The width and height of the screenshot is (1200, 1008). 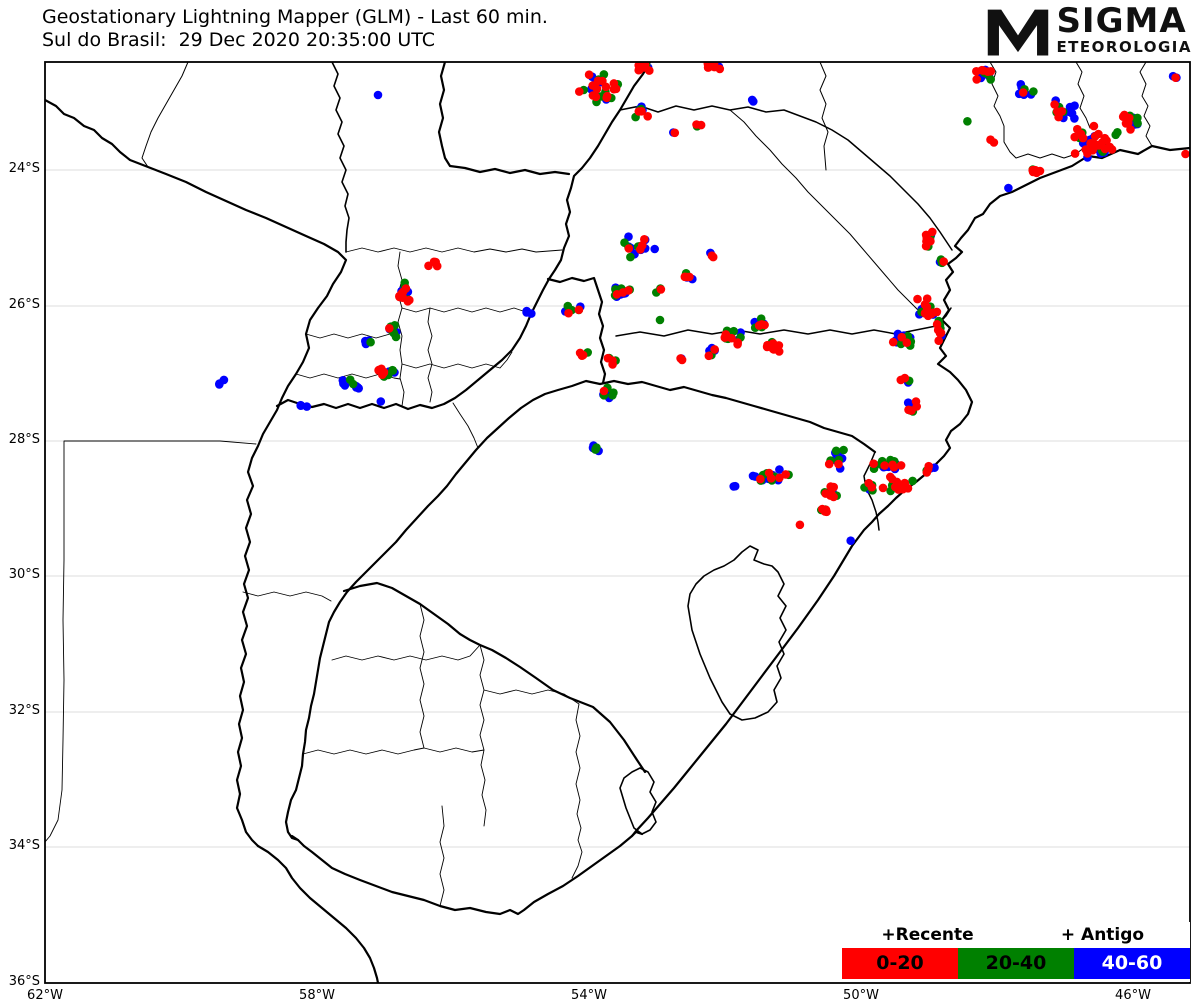 I want to click on lat-tick-label: 32°S, so click(x=24, y=710).